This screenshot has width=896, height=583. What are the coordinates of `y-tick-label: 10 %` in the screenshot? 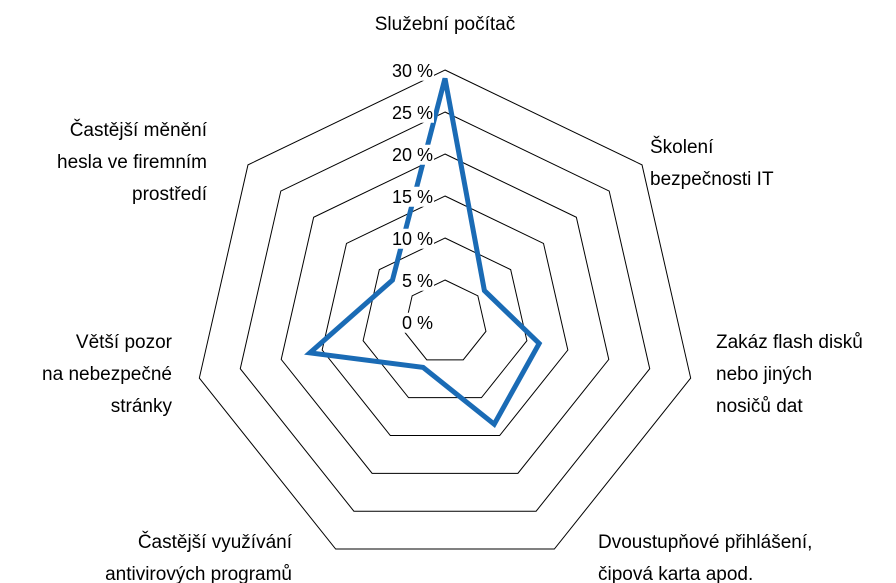 It's located at (412, 239).